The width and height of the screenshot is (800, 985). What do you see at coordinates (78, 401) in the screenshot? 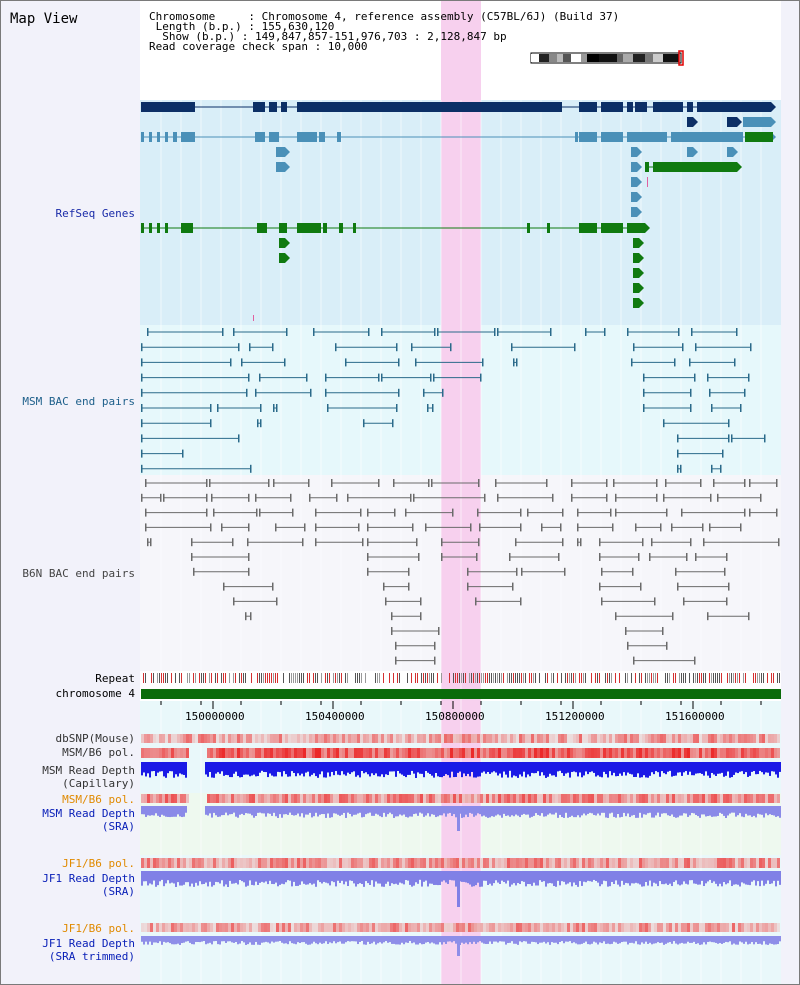
I see `msm-bac-label: MSM BAC end pairs` at bounding box center [78, 401].